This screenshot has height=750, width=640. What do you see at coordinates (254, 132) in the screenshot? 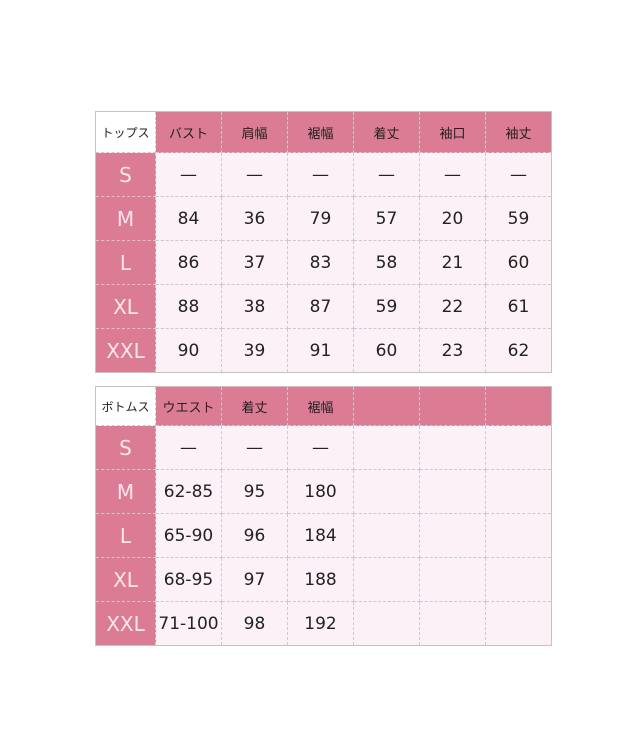
I see `column-header: 肩幅` at bounding box center [254, 132].